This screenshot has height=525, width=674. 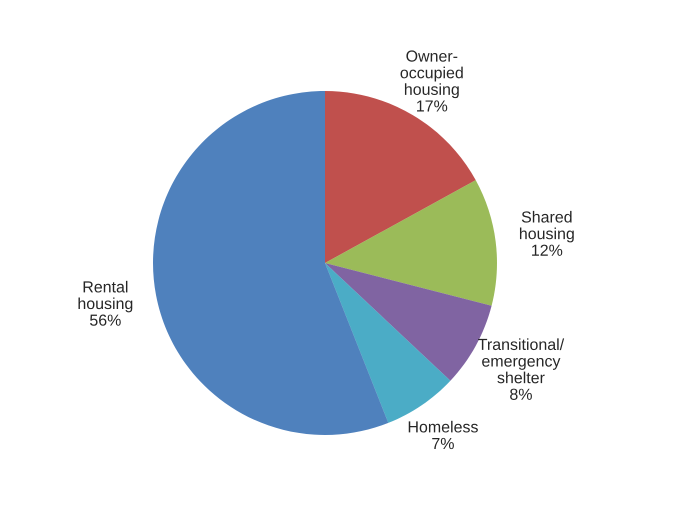 I want to click on data-label: 56%, so click(x=105, y=320).